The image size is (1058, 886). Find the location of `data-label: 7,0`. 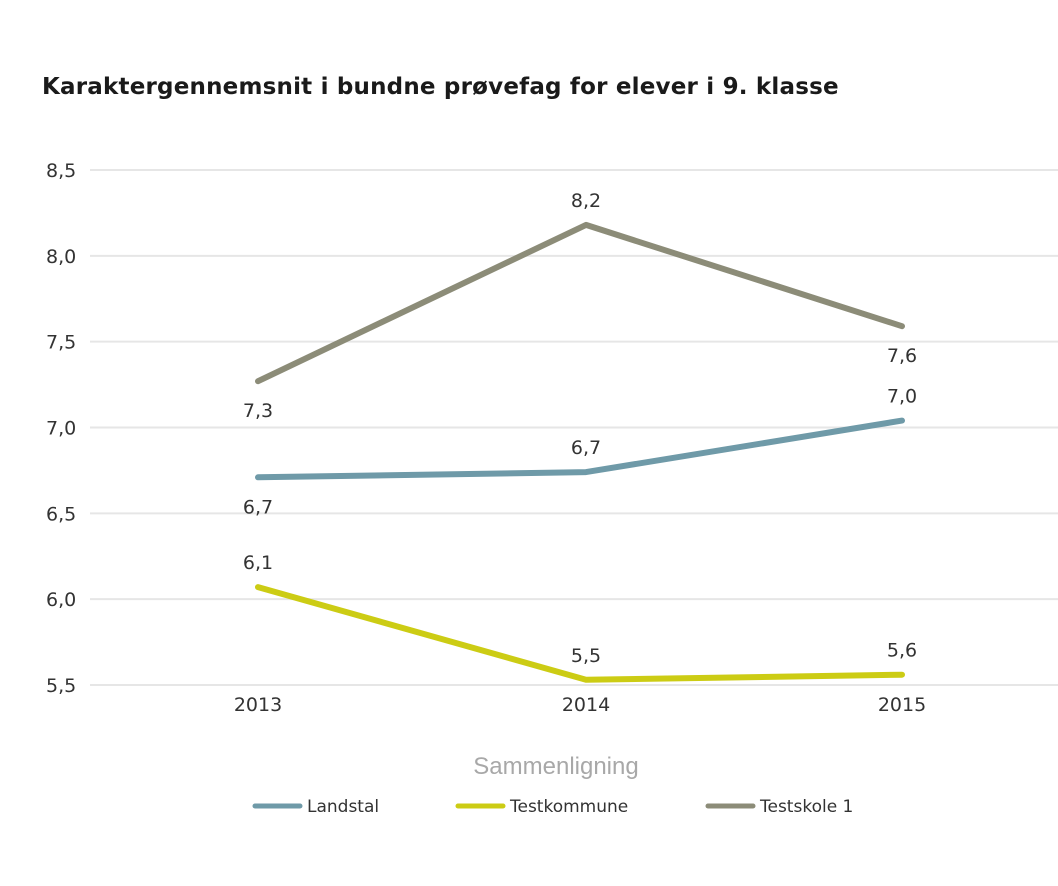

data-label: 7,0 is located at coordinates (902, 397).